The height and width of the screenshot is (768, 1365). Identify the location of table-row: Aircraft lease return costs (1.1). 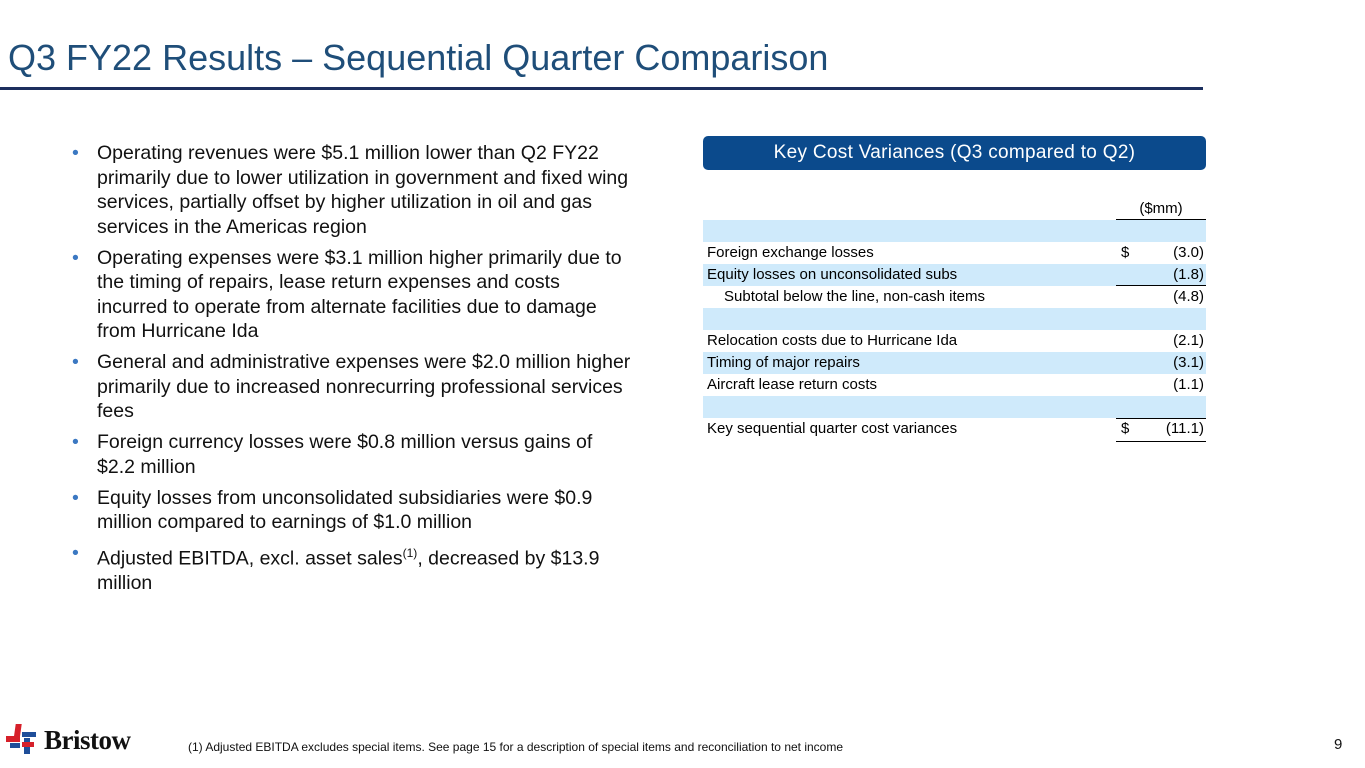
(954, 385).